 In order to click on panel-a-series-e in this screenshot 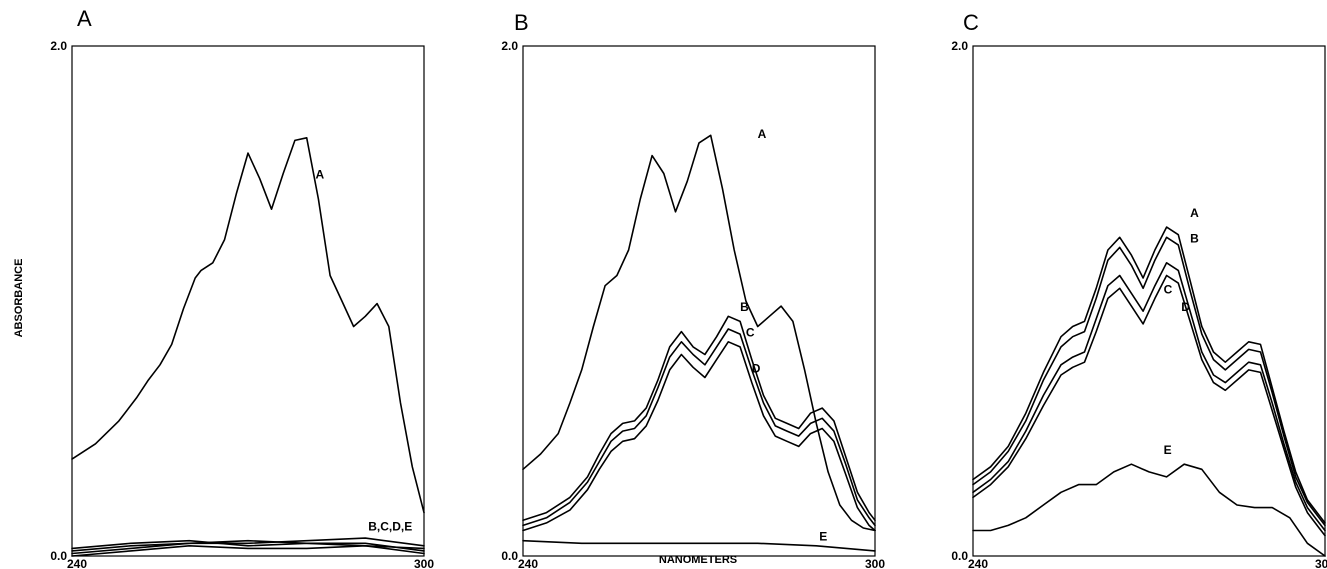, I will do `click(248, 550)`.